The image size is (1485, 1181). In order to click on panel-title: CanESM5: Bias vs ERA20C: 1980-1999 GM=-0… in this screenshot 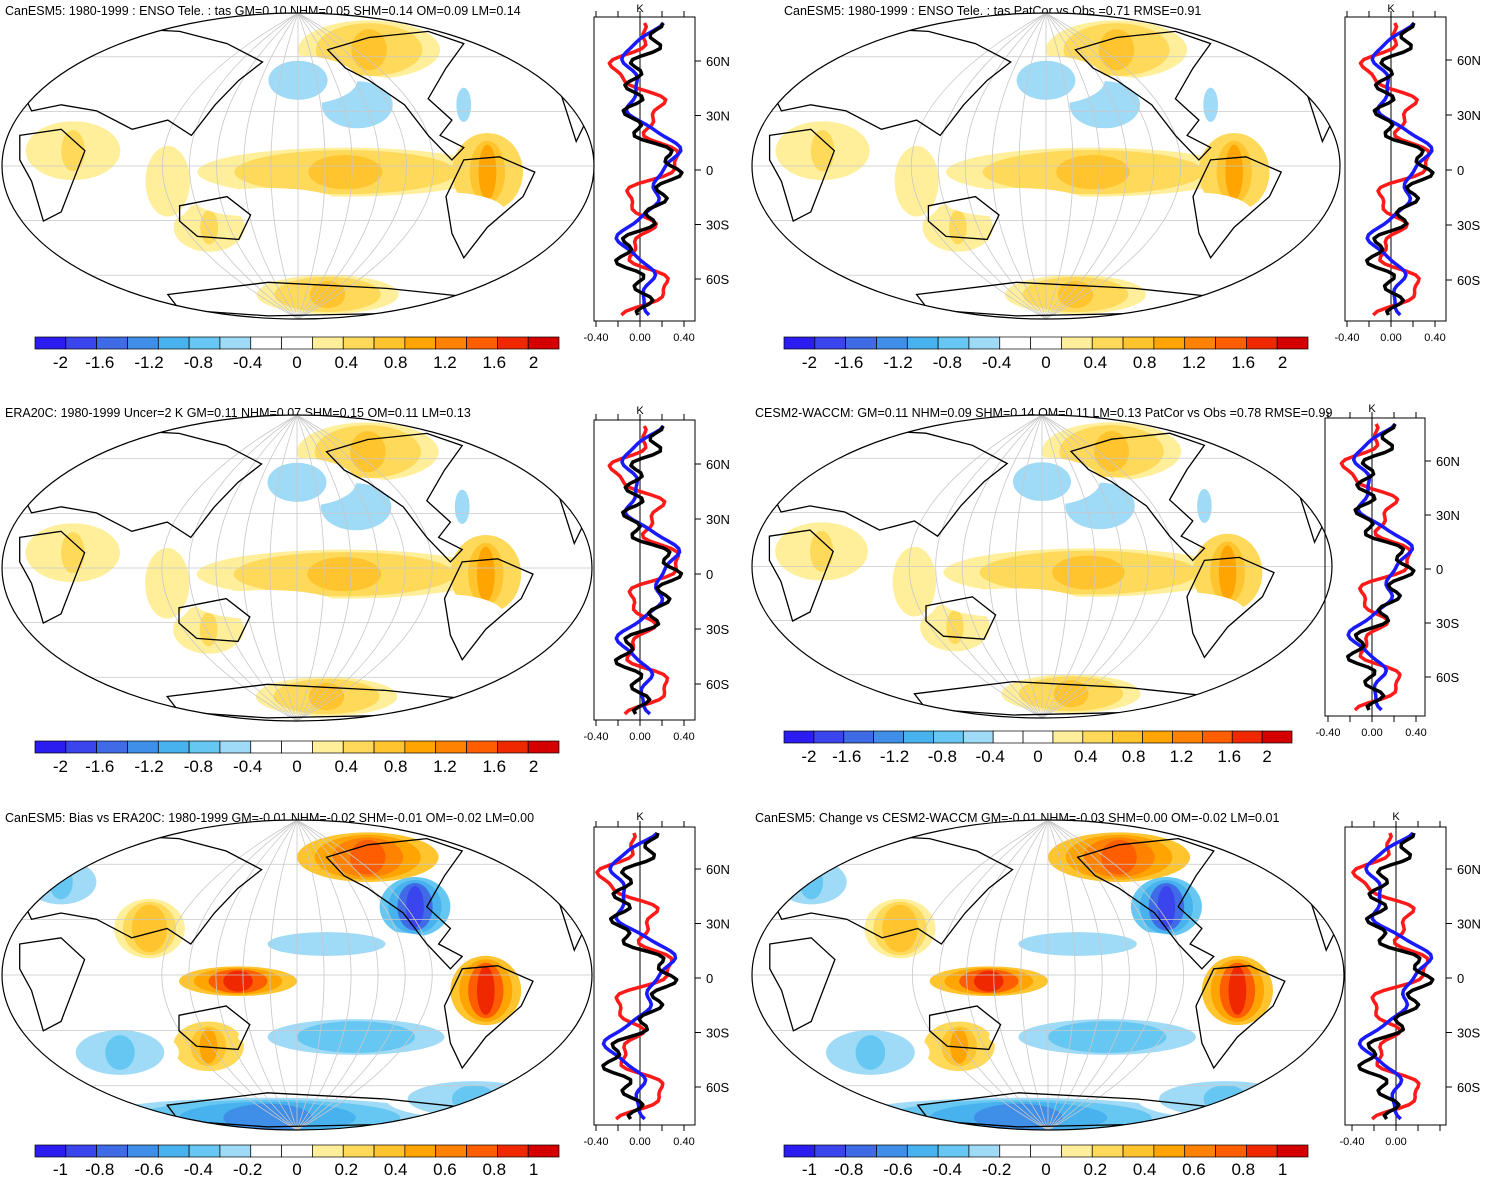, I will do `click(270, 818)`.